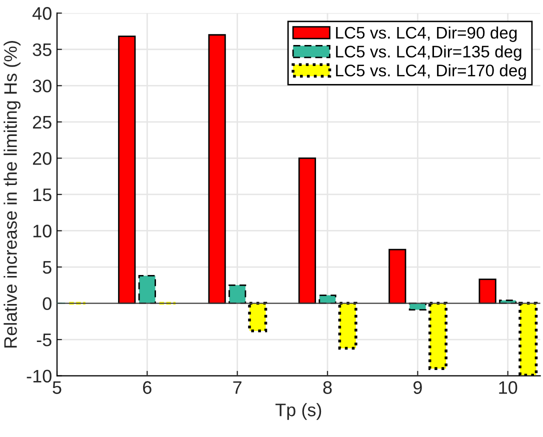  What do you see at coordinates (42, 231) in the screenshot?
I see `y-tick-label: 10` at bounding box center [42, 231].